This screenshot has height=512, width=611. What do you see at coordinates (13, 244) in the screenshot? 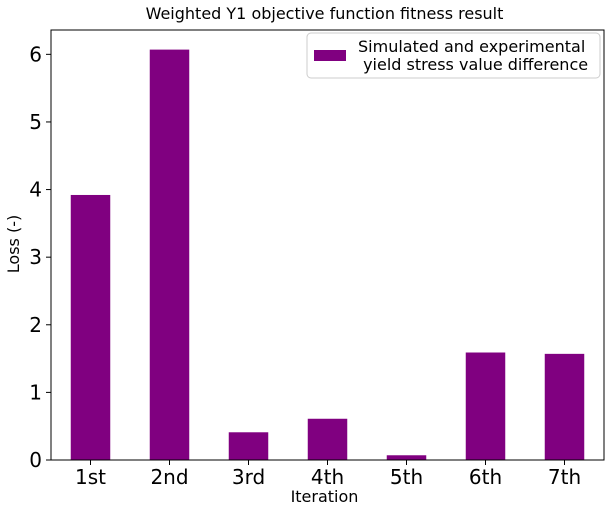
I see `y-axis-label: Loss (-)` at bounding box center [13, 244].